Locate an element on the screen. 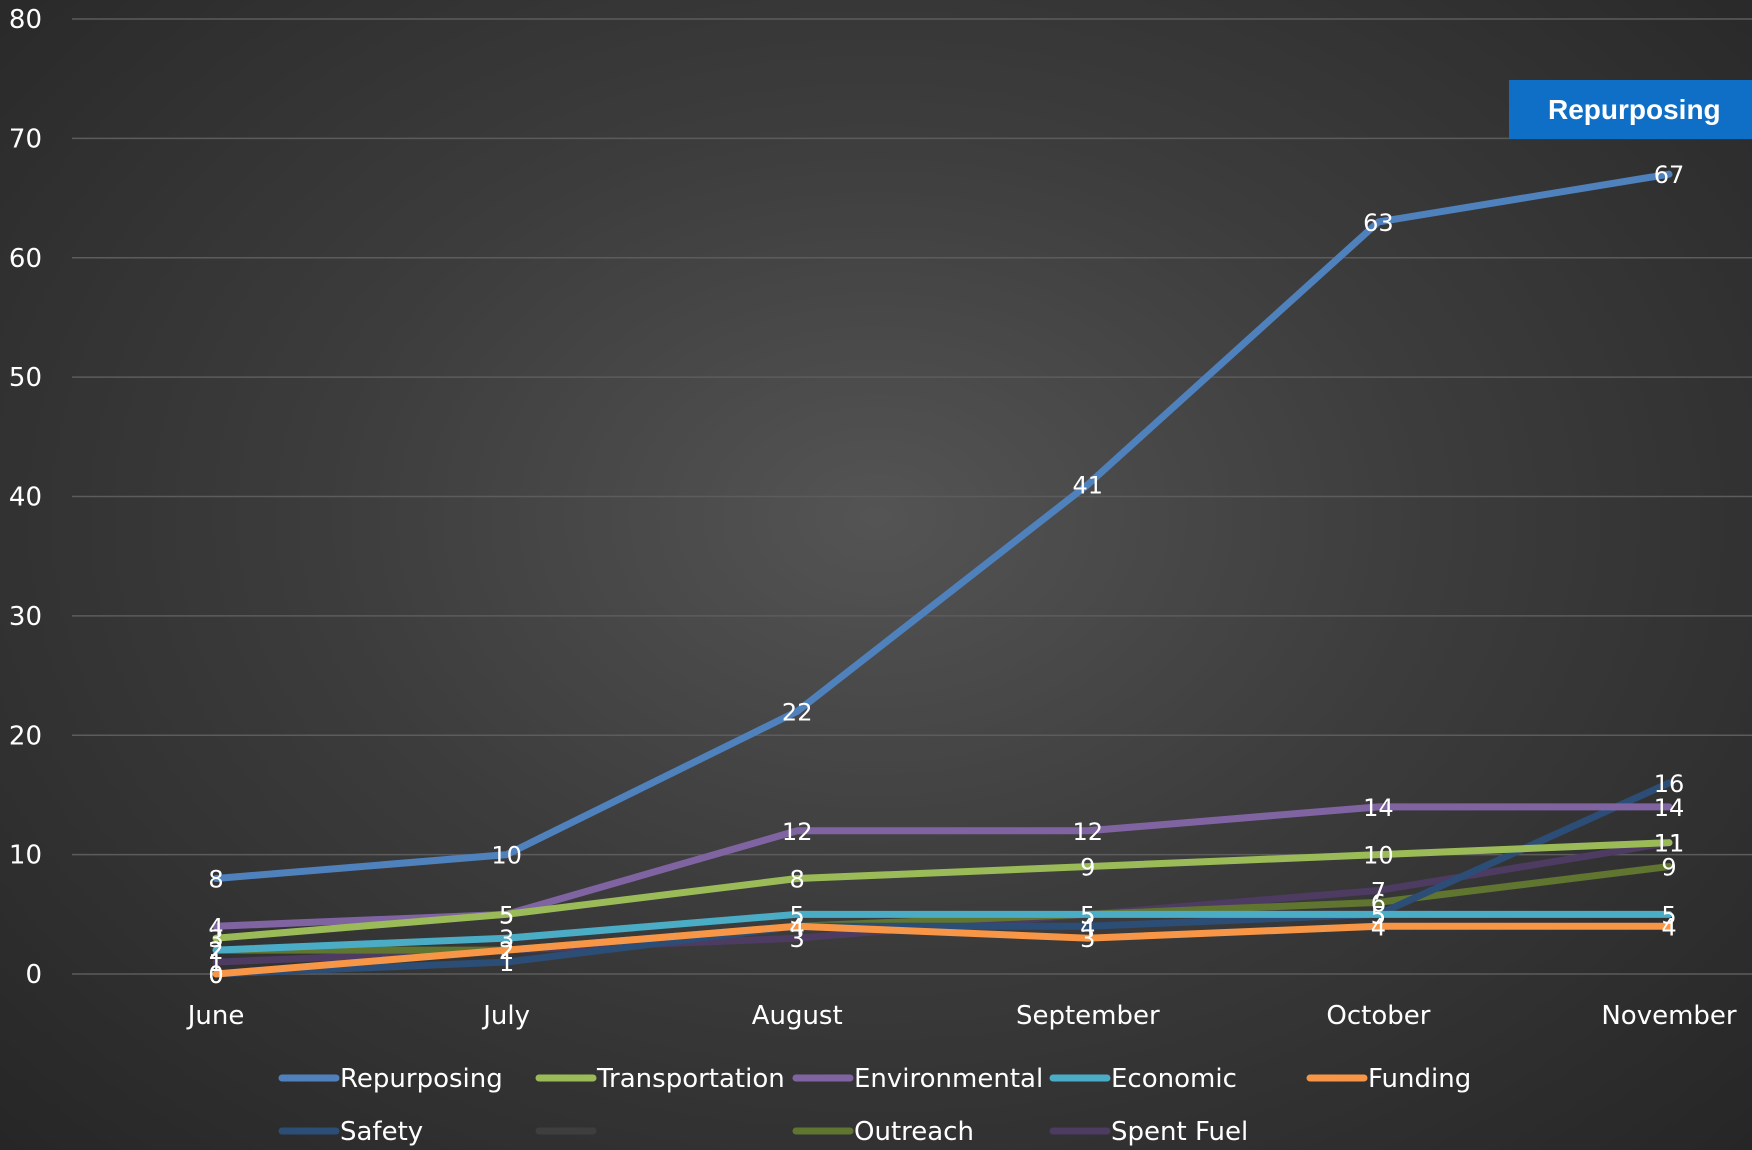 The width and height of the screenshot is (1752, 1150). x-tick-label: June is located at coordinates (215, 1016).